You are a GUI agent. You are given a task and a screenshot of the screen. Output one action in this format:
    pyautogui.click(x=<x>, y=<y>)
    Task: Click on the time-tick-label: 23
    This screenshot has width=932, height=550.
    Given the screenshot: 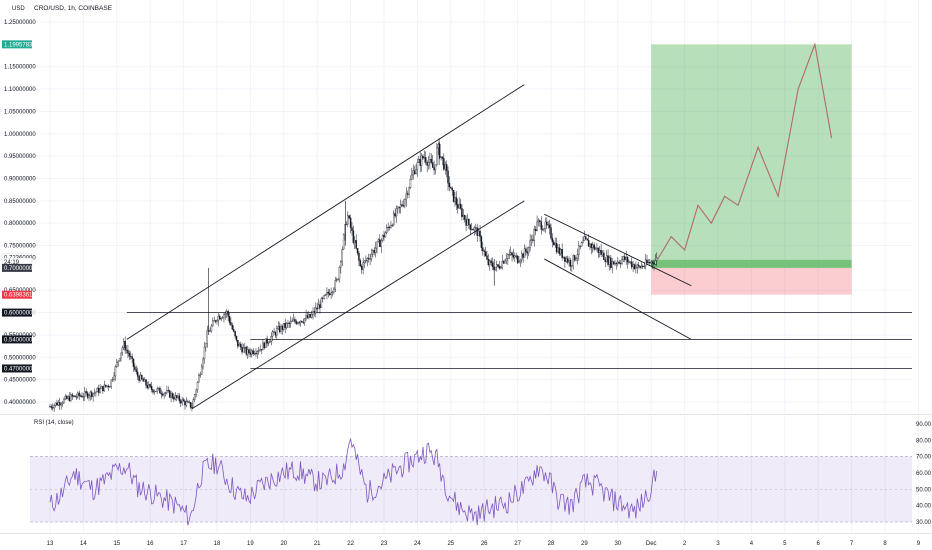 What is the action you would take?
    pyautogui.click(x=384, y=544)
    